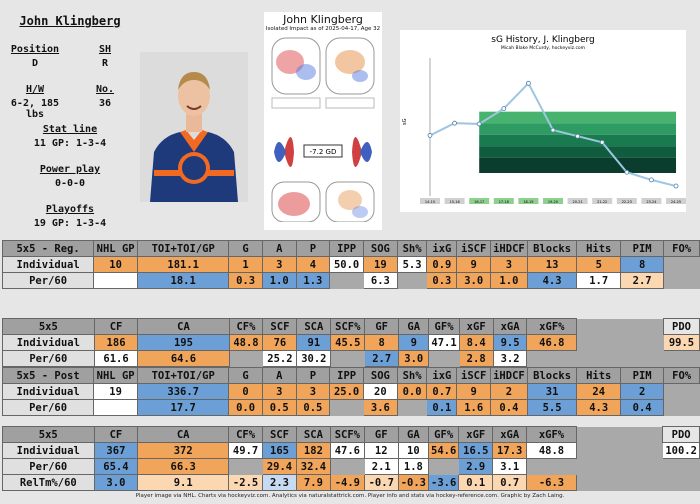  What do you see at coordinates (246, 450) in the screenshot?
I see `stat-cell: 49.7` at bounding box center [246, 450].